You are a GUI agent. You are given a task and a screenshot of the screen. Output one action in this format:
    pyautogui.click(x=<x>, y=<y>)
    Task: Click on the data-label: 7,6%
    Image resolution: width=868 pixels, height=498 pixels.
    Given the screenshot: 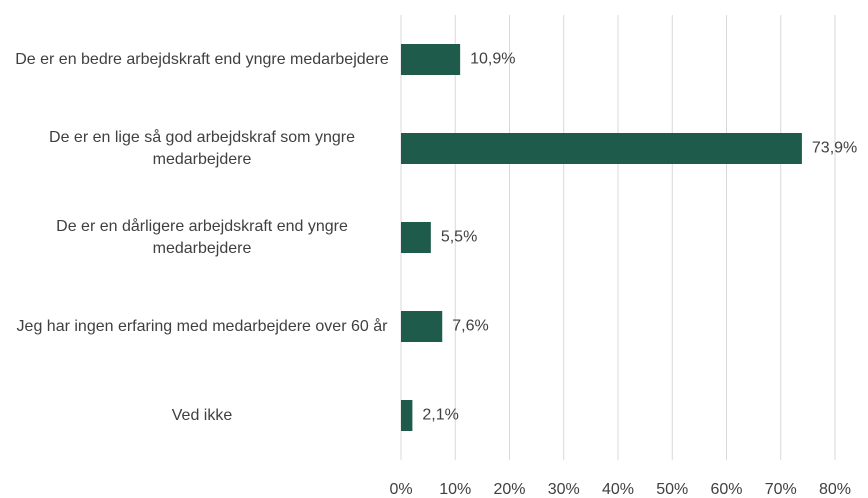 What is the action you would take?
    pyautogui.click(x=470, y=326)
    